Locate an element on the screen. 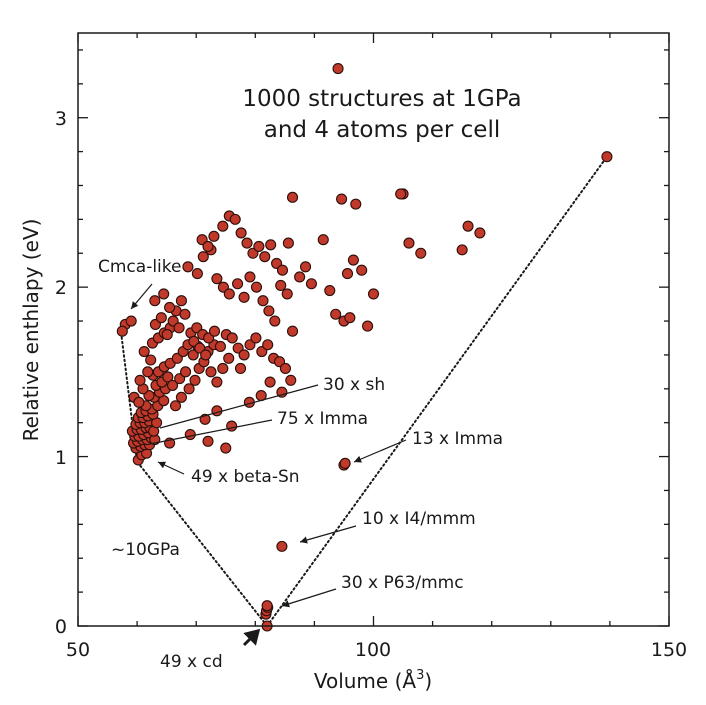 The image size is (706, 705). x-tick-label-100: 100 is located at coordinates (373, 650).